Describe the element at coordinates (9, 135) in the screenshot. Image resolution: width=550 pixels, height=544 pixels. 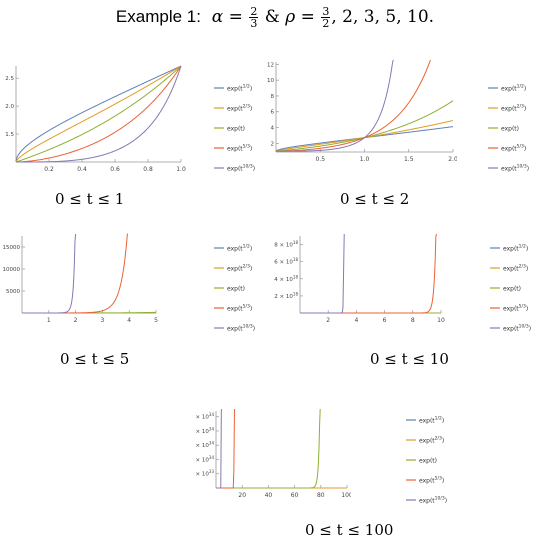
I see `y-tick-label: 1.5` at that location.